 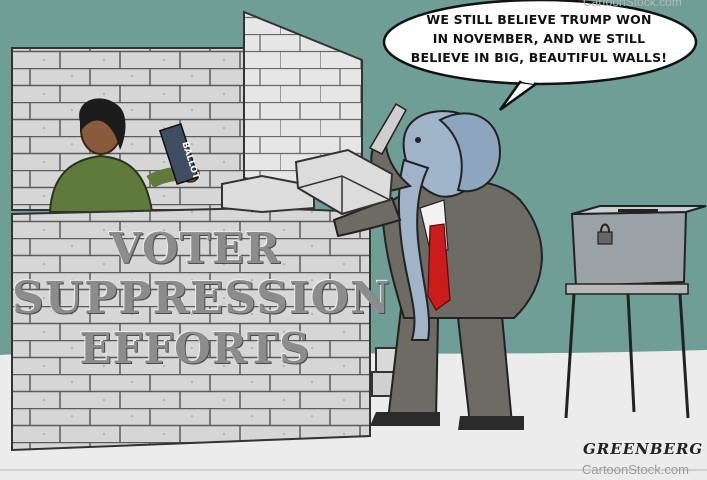 What do you see at coordinates (632, 4) in the screenshot?
I see `watermark-top: CartoonStock.com` at bounding box center [632, 4].